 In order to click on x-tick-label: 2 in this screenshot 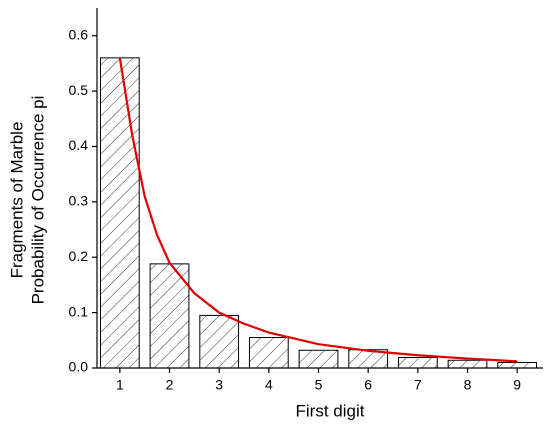, I will do `click(170, 385)`.